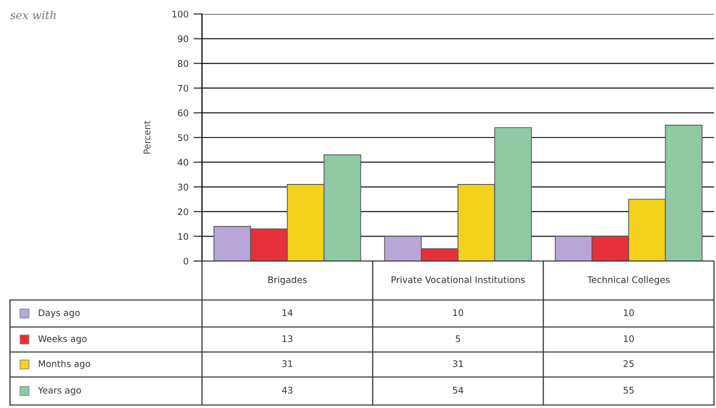 Image resolution: width=716 pixels, height=408 pixels. Describe the element at coordinates (183, 138) in the screenshot. I see `y-tick-label: 50` at that location.